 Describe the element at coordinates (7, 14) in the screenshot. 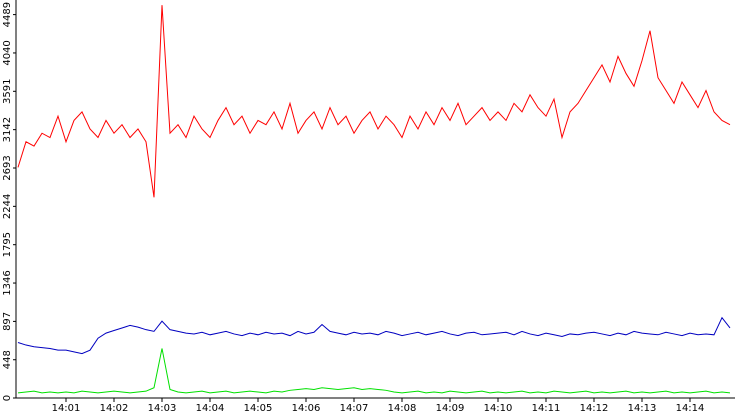

I see `y-tick-label: 4489` at that location.